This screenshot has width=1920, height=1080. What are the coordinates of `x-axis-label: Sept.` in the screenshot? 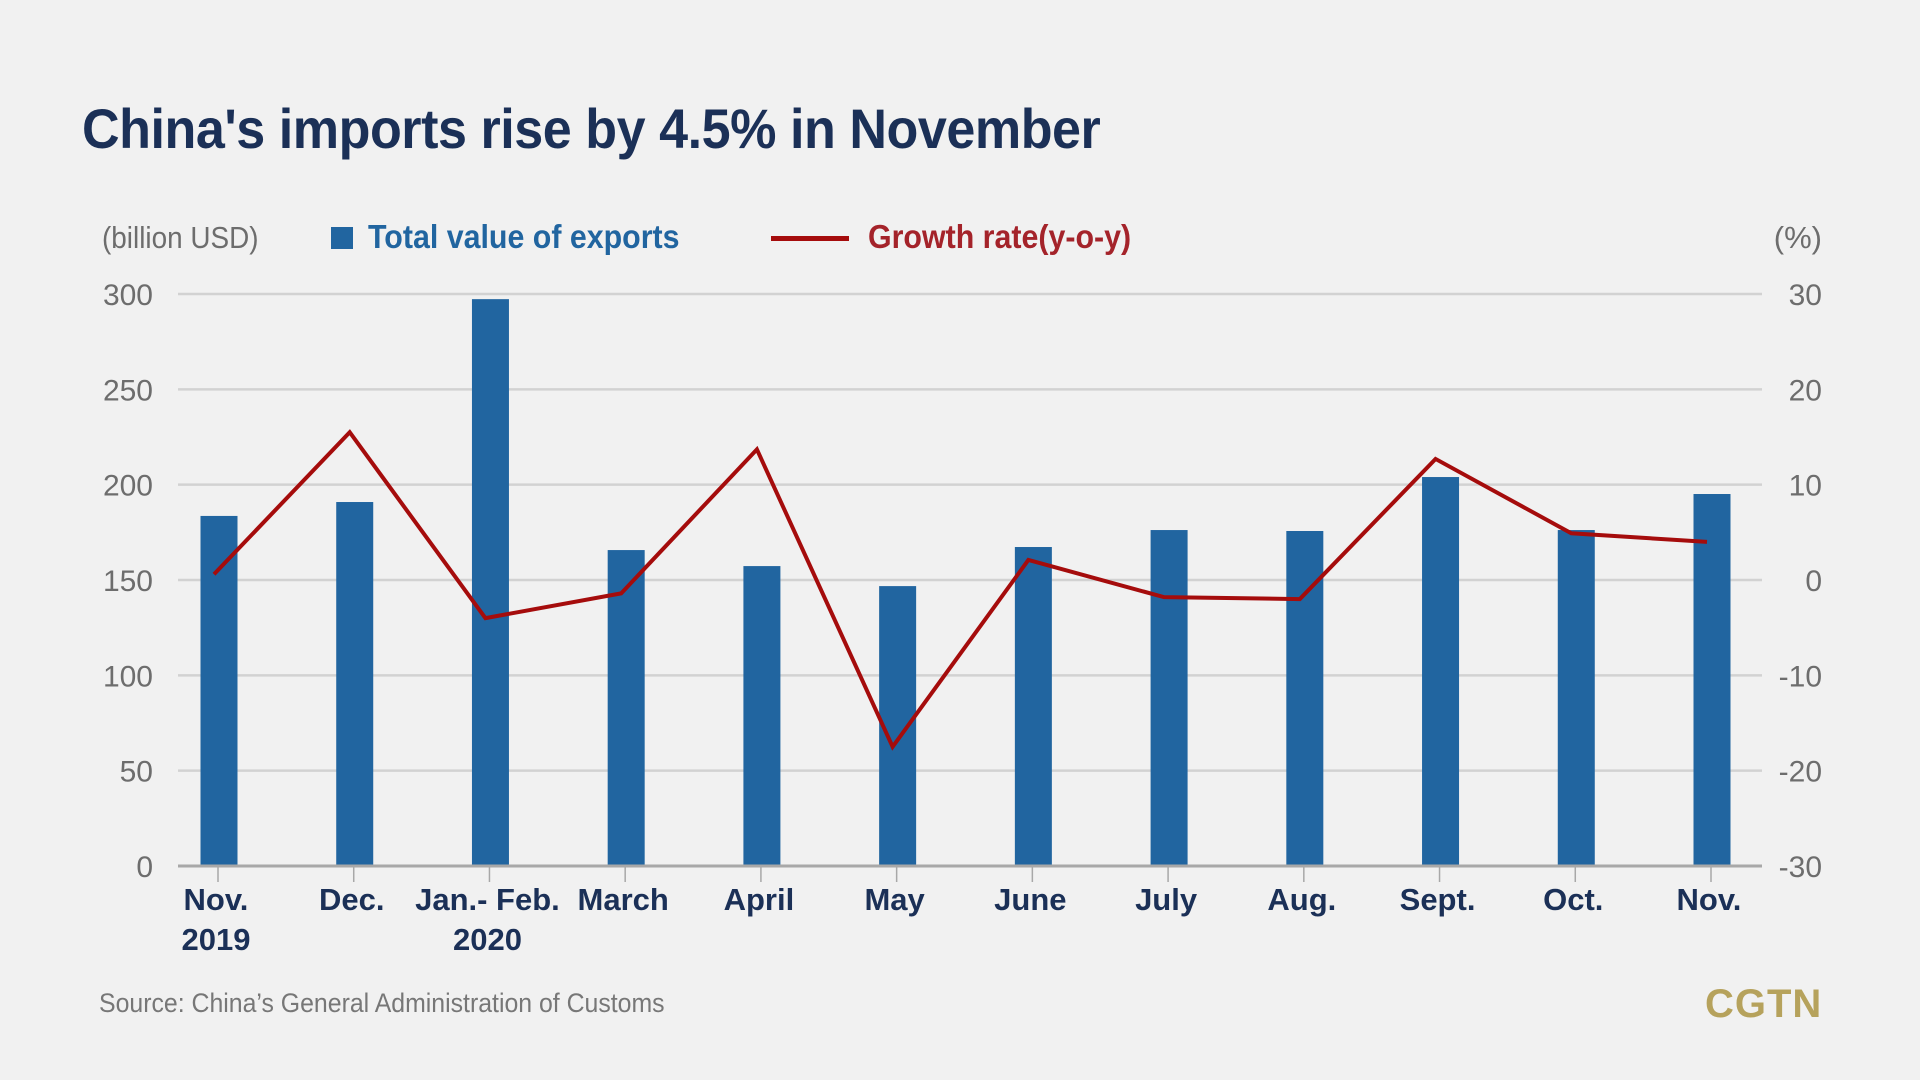 It's located at (1438, 899).